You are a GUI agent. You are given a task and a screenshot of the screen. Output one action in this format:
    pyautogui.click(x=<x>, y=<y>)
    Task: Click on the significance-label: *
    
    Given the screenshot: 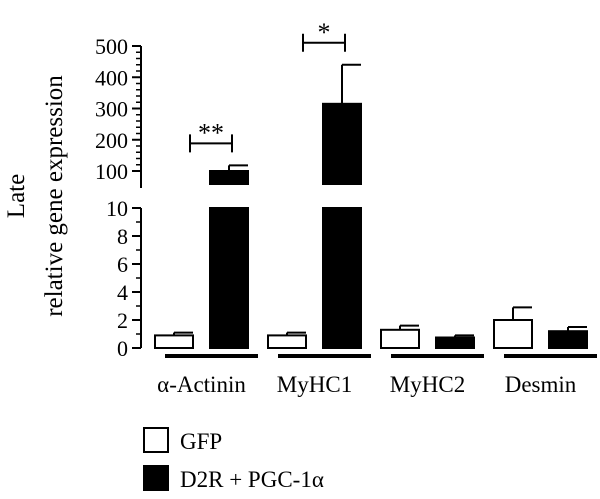 What is the action you would take?
    pyautogui.click(x=324, y=32)
    